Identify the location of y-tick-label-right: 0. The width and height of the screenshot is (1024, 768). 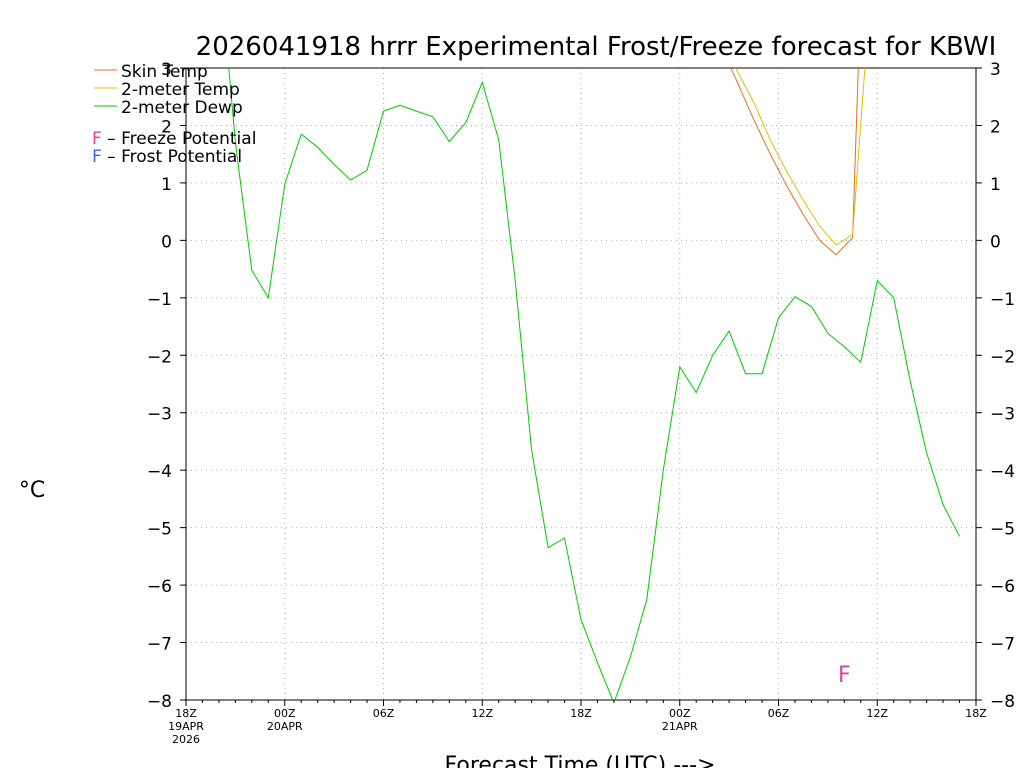
(995, 242).